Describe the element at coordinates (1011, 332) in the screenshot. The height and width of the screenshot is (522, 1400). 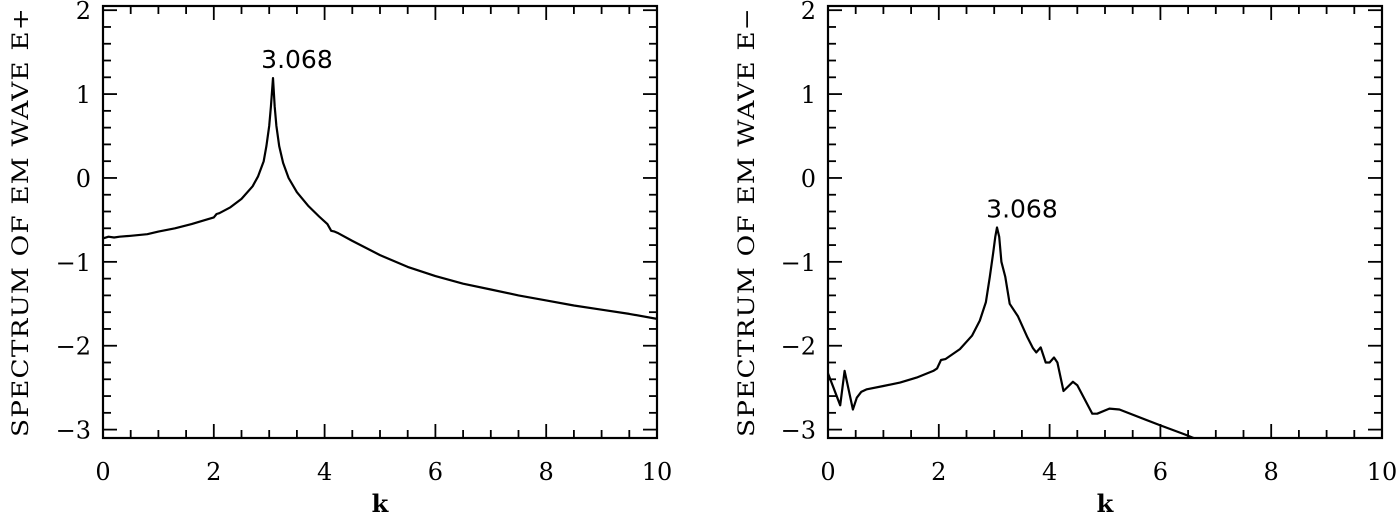
I see `spectrum-curve` at that location.